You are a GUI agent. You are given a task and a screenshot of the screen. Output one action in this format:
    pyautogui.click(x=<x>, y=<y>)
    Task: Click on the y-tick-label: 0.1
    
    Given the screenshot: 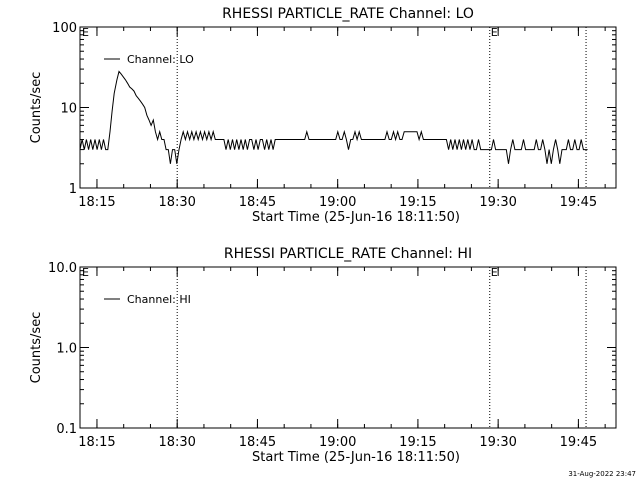 What is the action you would take?
    pyautogui.click(x=66, y=429)
    